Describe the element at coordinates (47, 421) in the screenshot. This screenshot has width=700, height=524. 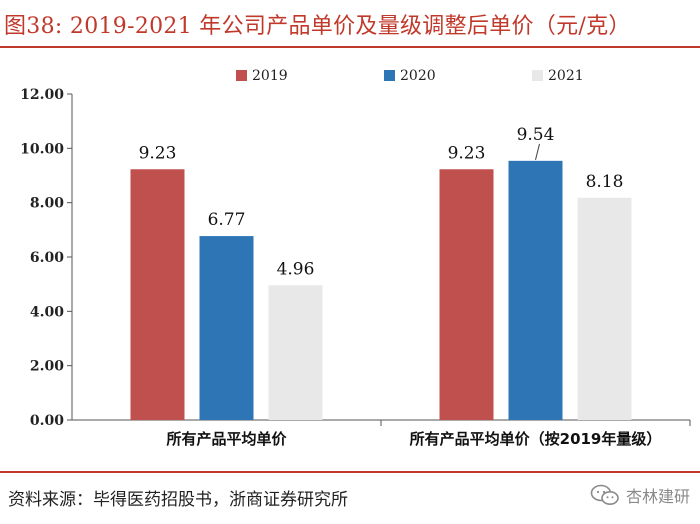
I see `y-tick-label: 0.00` at that location.